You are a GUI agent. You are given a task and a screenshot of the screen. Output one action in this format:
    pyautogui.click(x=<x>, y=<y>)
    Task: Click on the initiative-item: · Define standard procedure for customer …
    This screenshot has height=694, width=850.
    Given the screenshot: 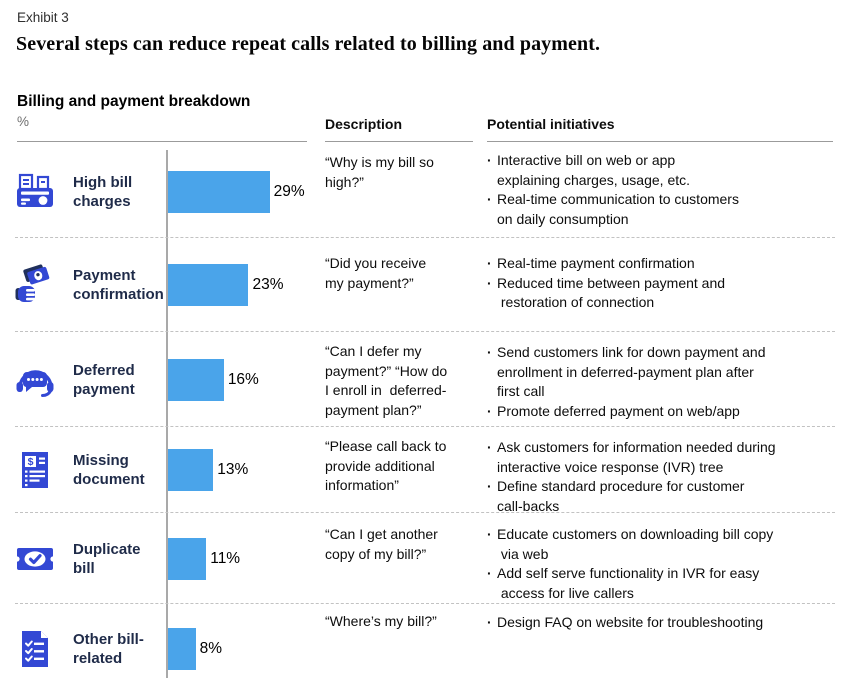 What is the action you would take?
    pyautogui.click(x=665, y=496)
    